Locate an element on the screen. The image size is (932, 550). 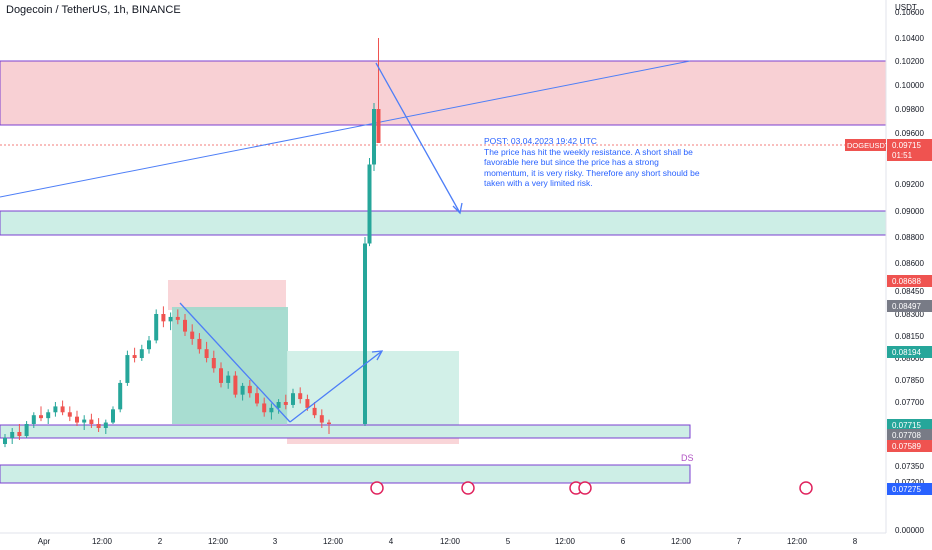
price-tag-countdown: 01:51 is located at coordinates (902, 155).